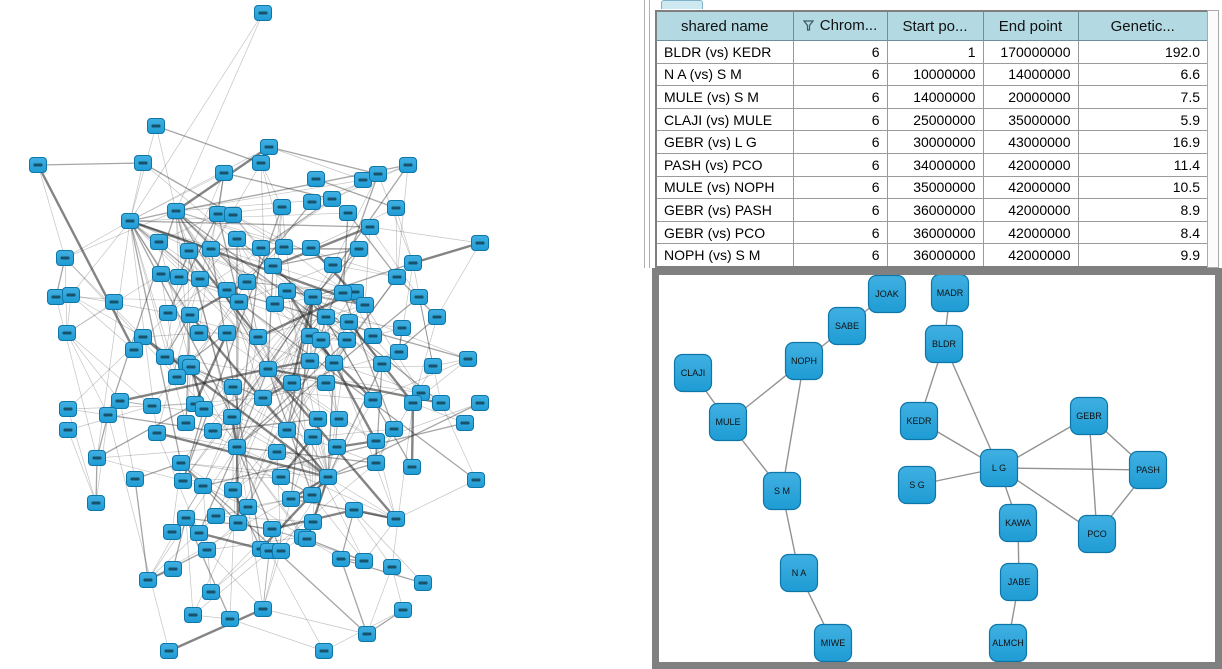 The width and height of the screenshot is (1222, 669). Describe the element at coordinates (1143, 119) in the screenshot. I see `cell-value: 5.9` at that location.